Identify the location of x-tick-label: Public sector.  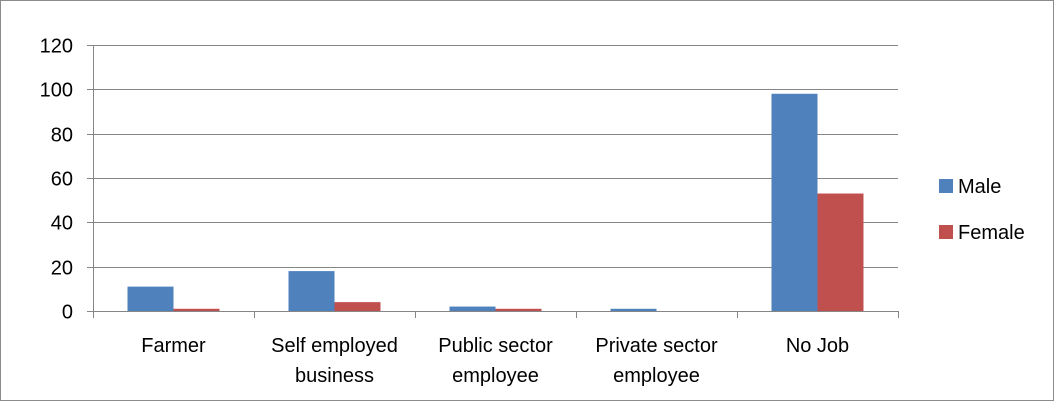
(495, 346).